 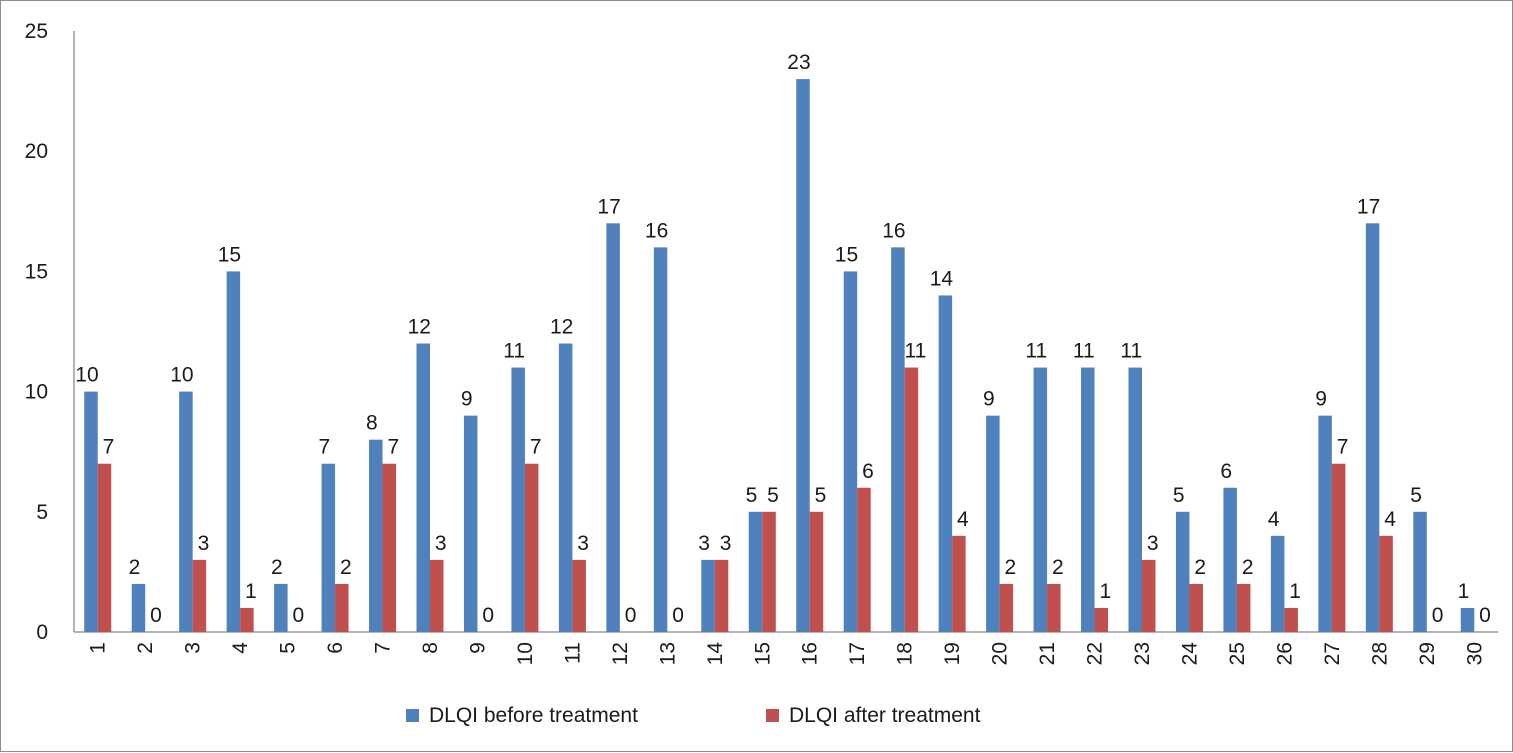 What do you see at coordinates (810, 653) in the screenshot?
I see `x-tick-label: 16` at bounding box center [810, 653].